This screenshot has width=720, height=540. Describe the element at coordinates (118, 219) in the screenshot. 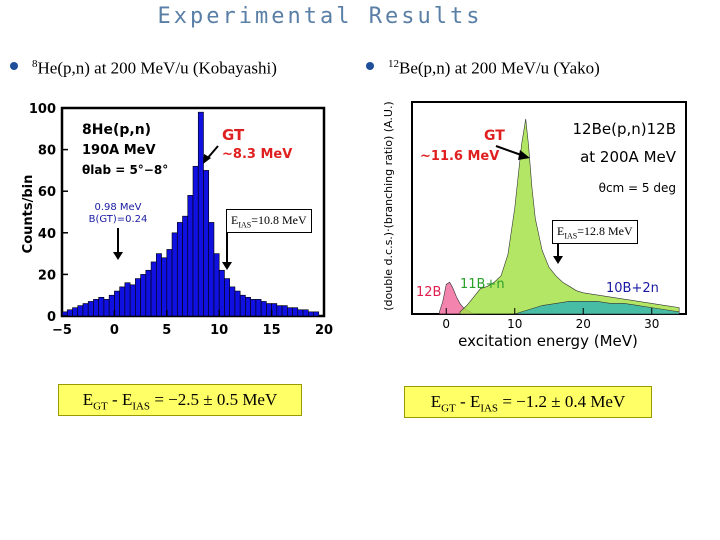

I see `left-bgt-label: B(GT)=0.24` at that location.